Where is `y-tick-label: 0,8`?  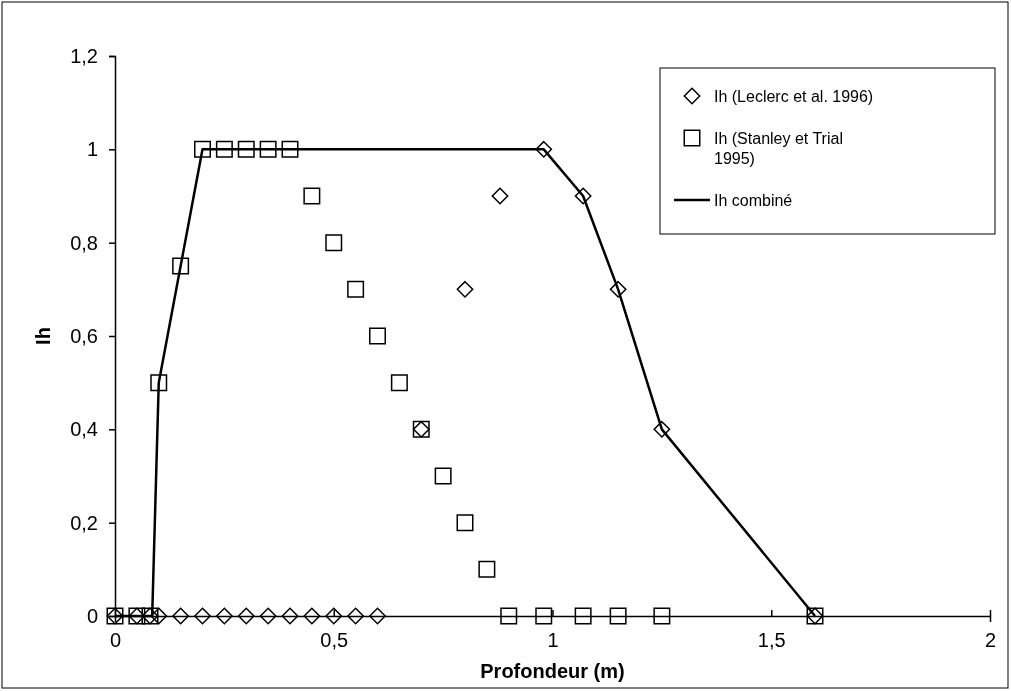 y-tick-label: 0,8 is located at coordinates (84, 242).